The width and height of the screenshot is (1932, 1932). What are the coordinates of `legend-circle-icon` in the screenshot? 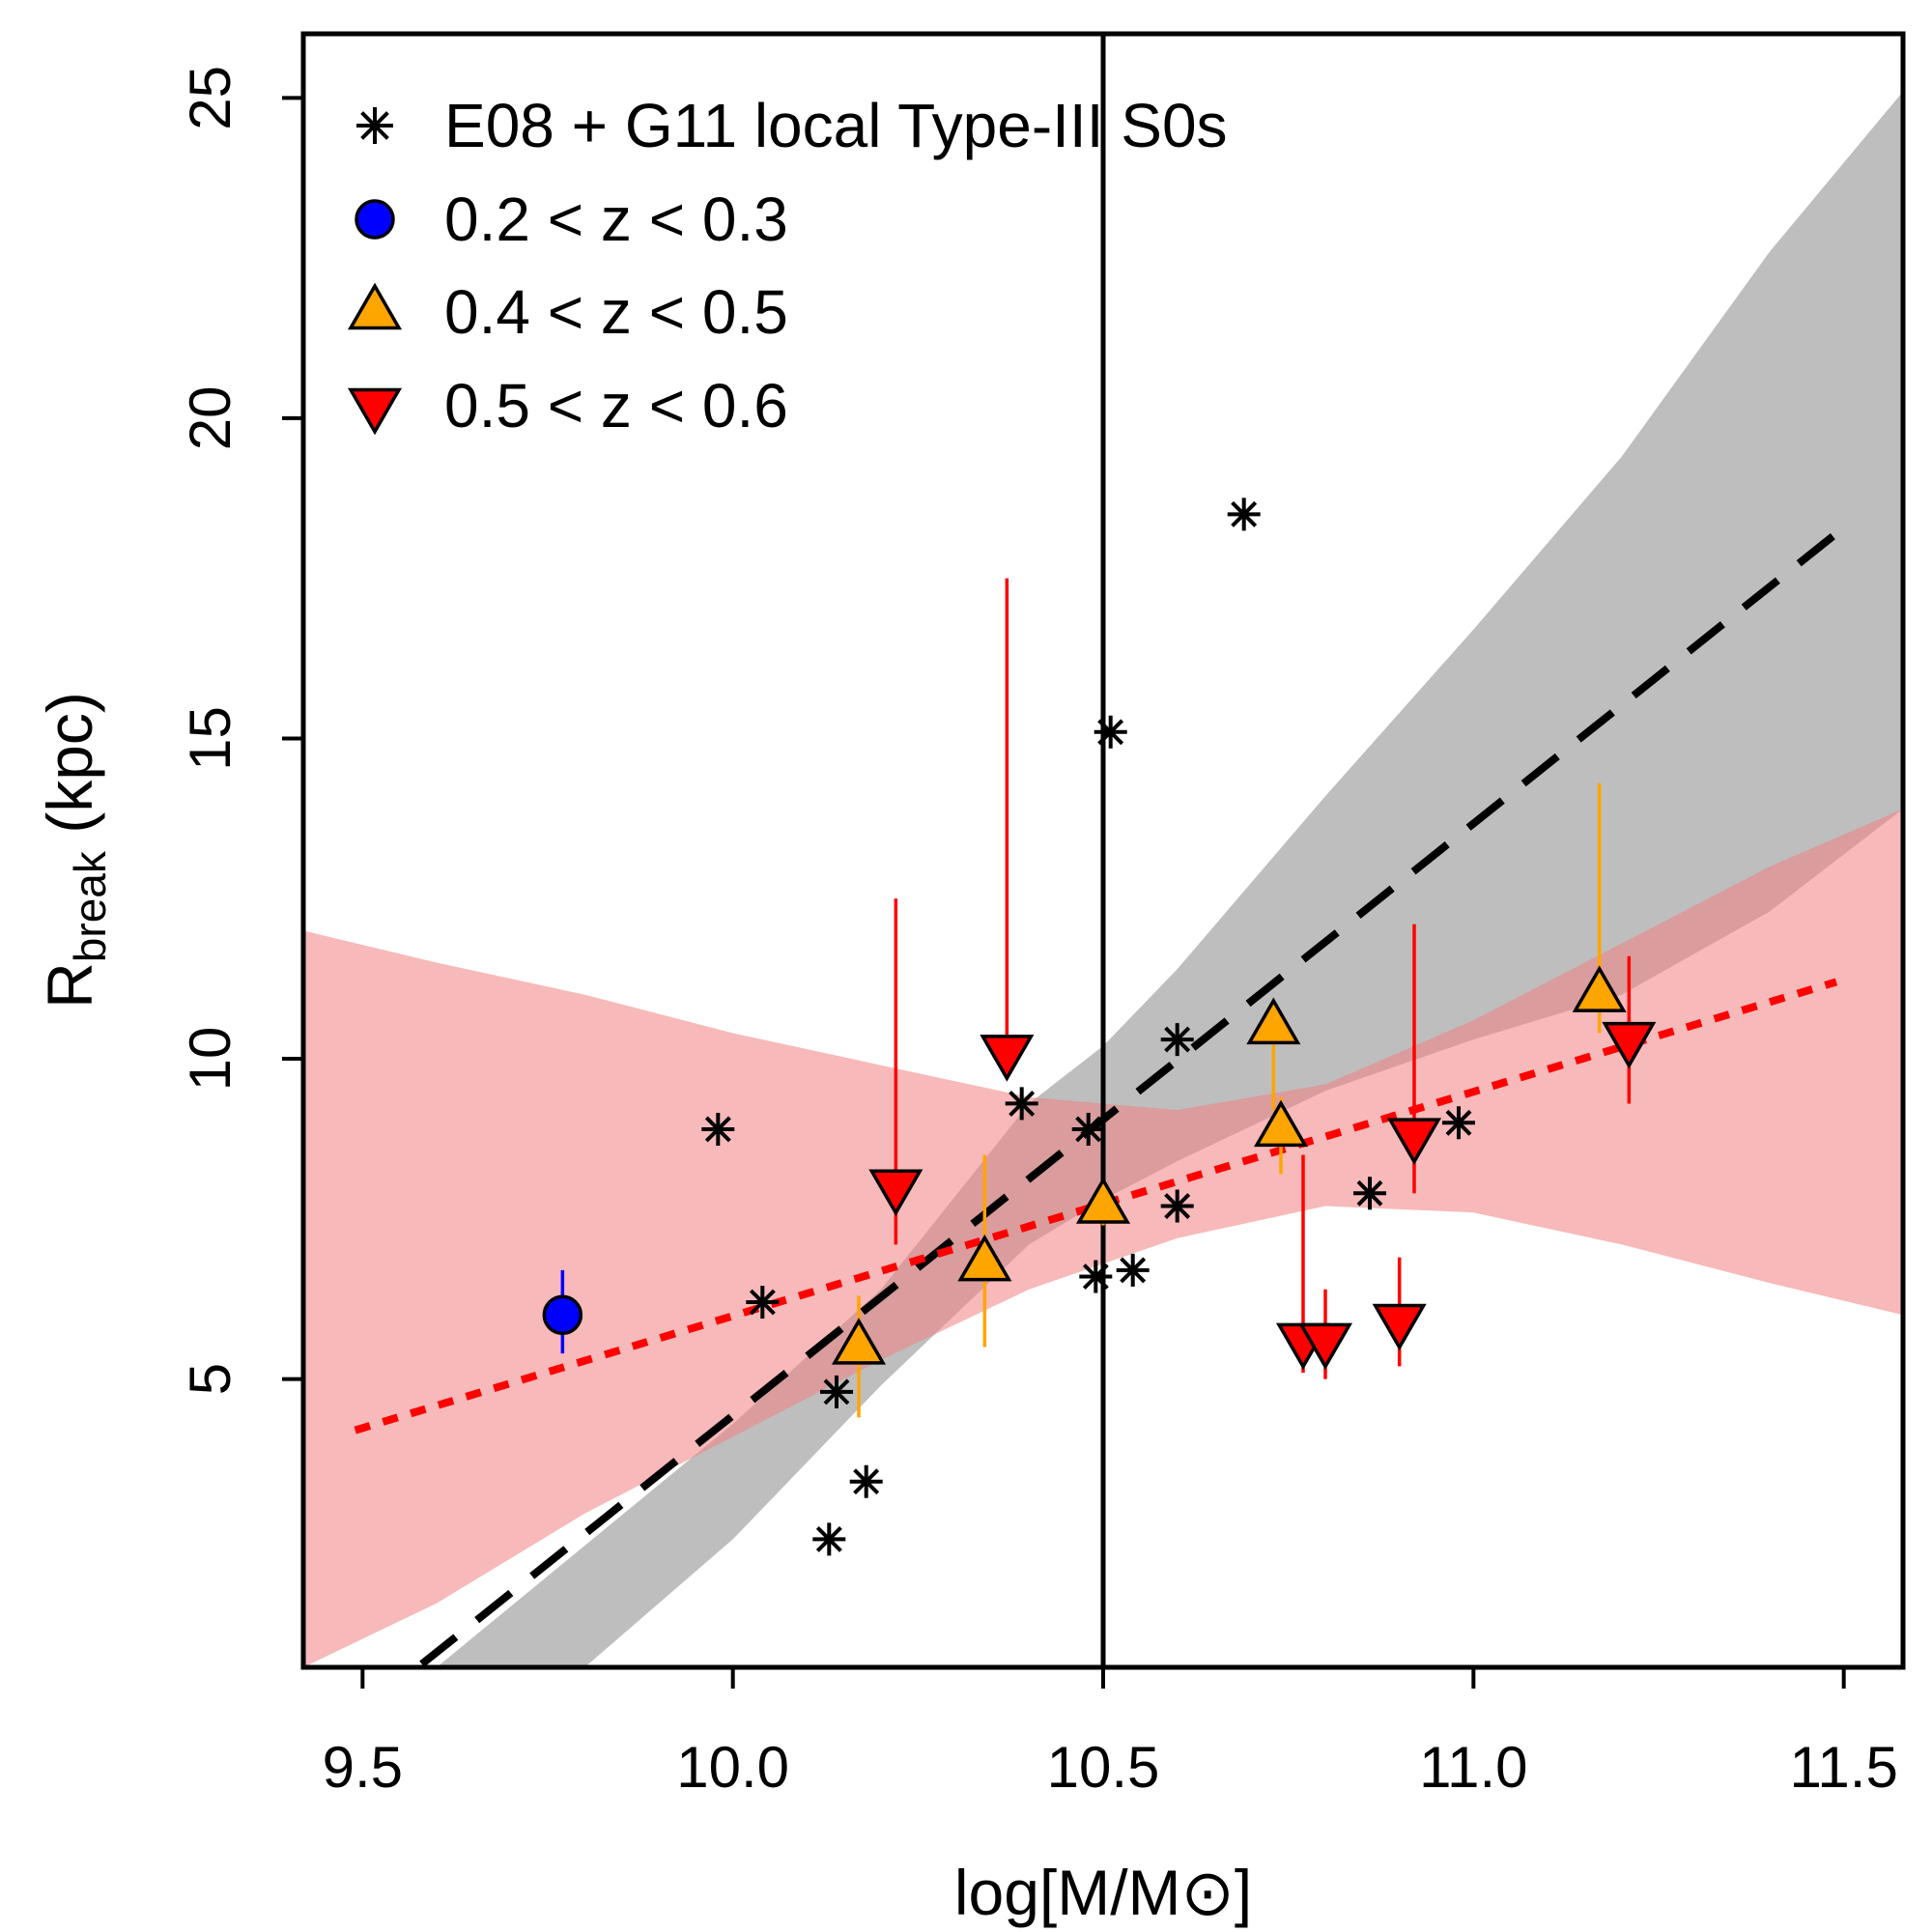 It's located at (375, 219).